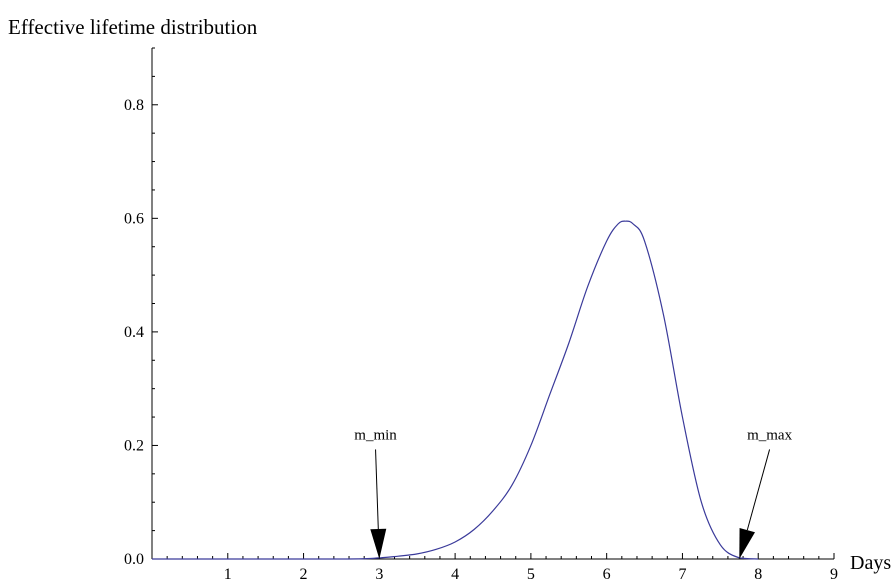 Image resolution: width=891 pixels, height=584 pixels. I want to click on x-tick-label: 6, so click(607, 574).